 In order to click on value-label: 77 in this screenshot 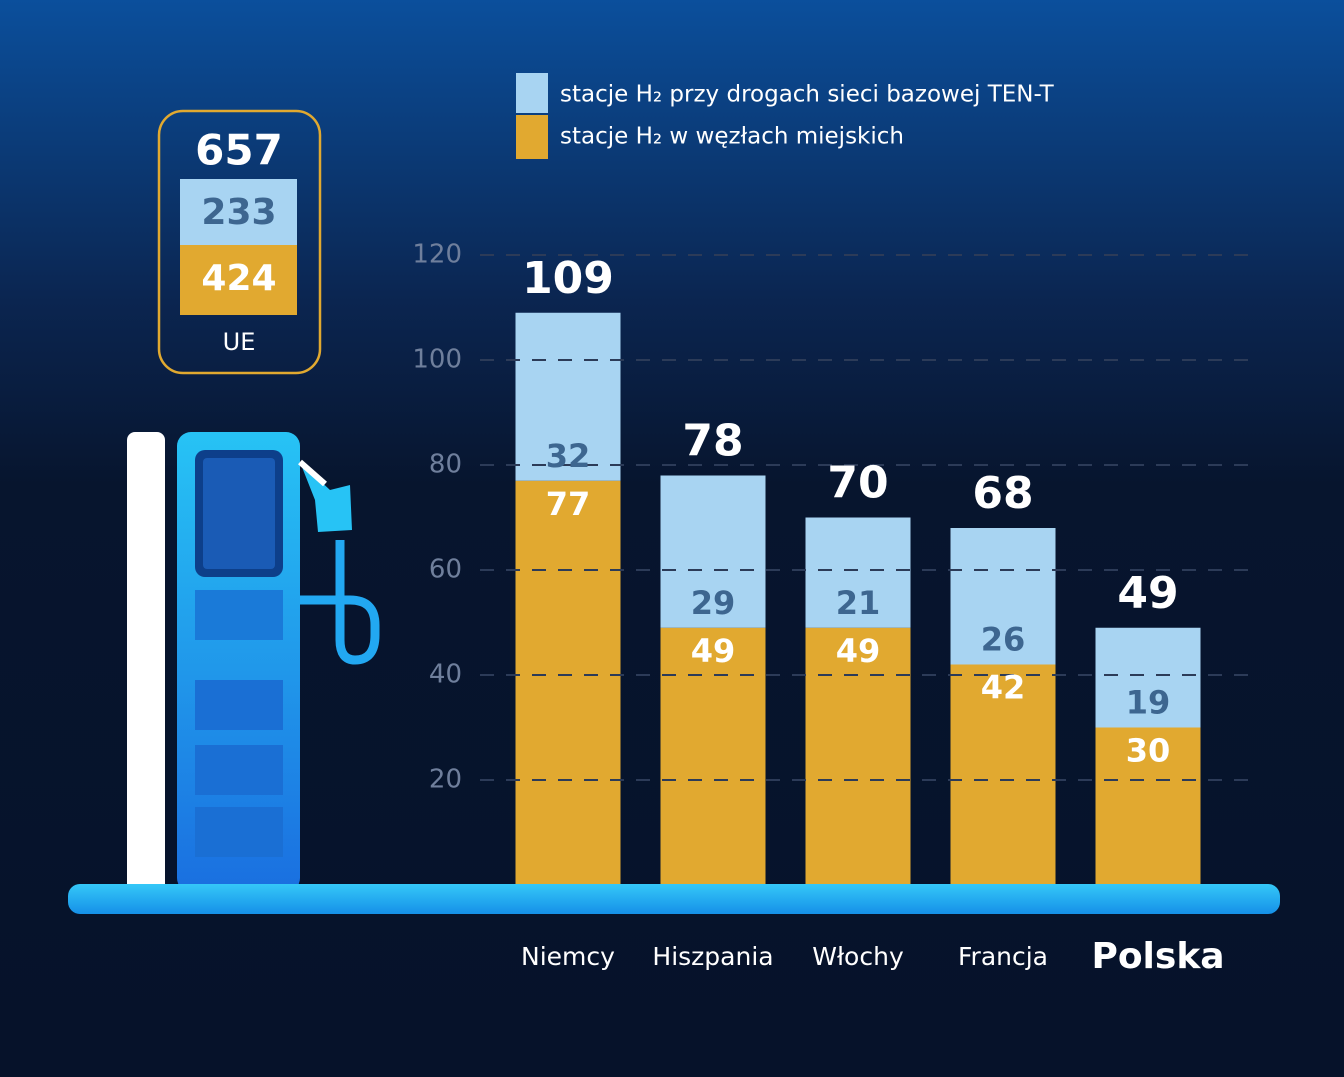, I will do `click(568, 504)`.